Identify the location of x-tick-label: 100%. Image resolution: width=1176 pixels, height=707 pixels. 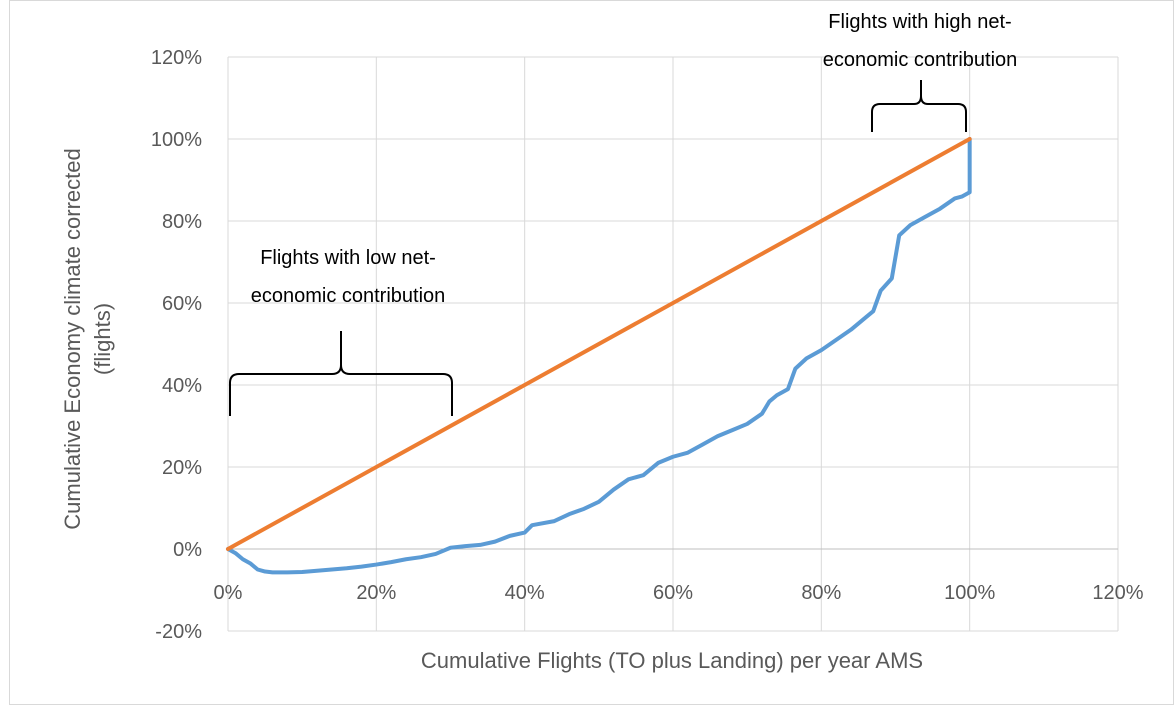
(969, 593).